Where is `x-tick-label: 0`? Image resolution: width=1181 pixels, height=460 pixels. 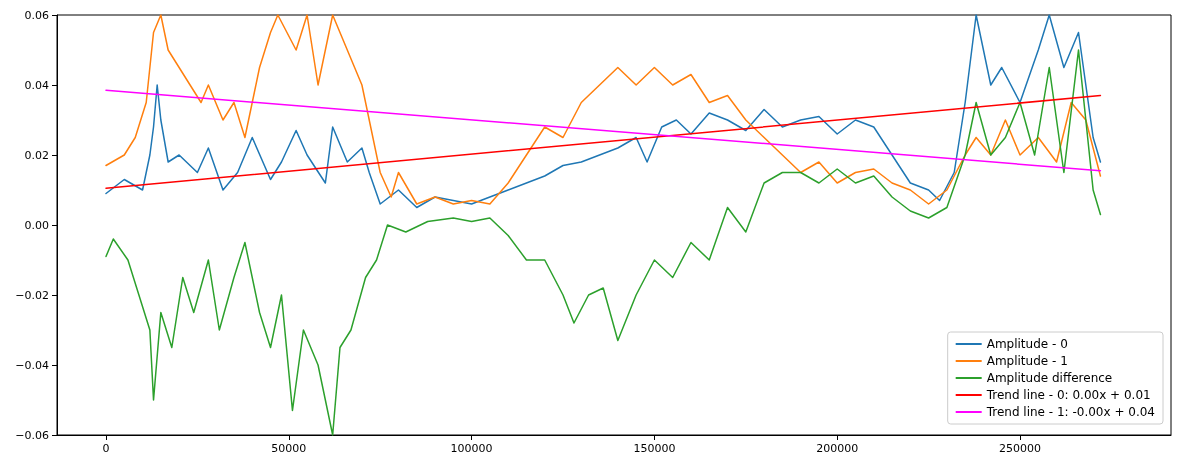 x-tick-label: 0 is located at coordinates (106, 448).